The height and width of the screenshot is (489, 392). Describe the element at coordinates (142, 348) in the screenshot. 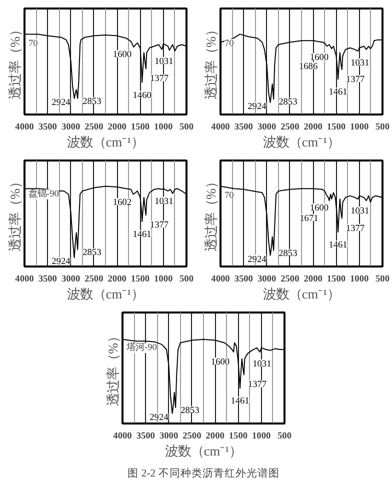

I see `annotation: 塔河-90` at that location.